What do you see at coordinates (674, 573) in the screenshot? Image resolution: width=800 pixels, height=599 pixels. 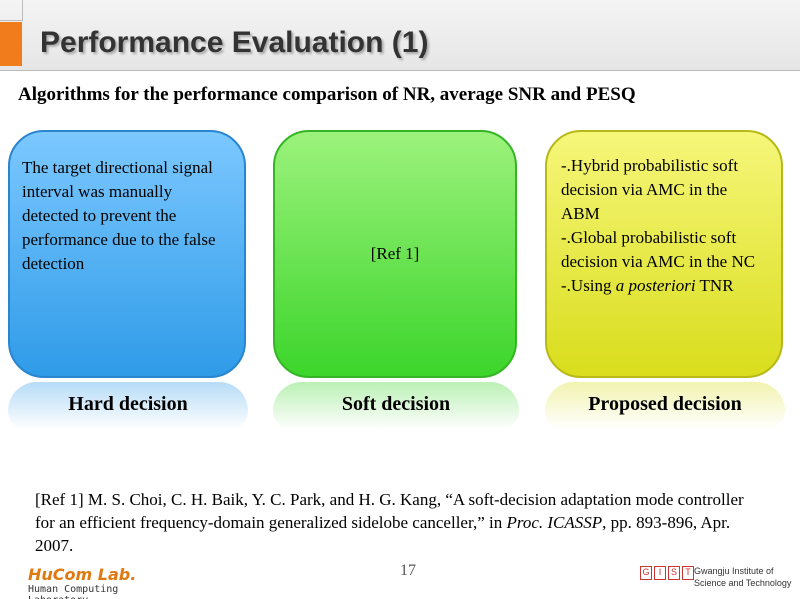 I see `gist-letter: S` at bounding box center [674, 573].